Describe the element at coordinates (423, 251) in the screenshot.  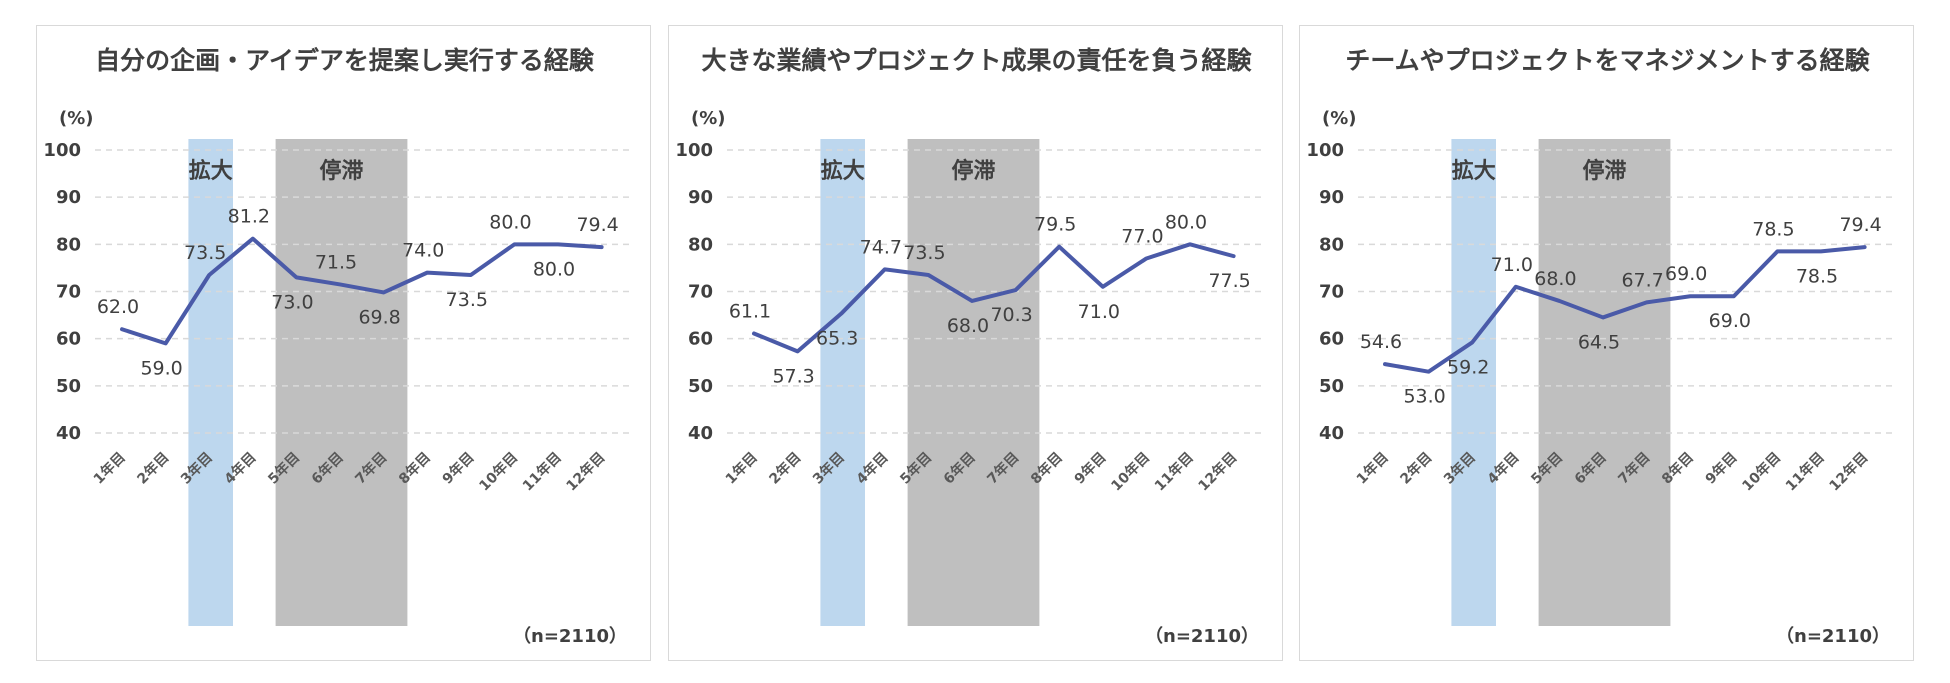
I see `data-label: 74.0` at that location.